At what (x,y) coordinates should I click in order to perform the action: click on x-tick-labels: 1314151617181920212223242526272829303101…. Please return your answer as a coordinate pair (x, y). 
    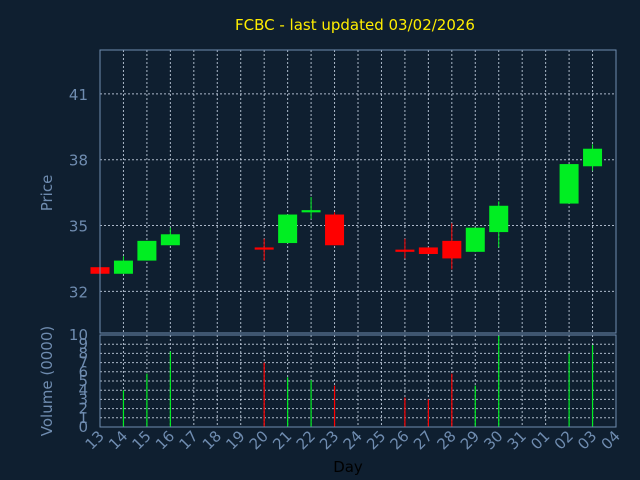
    Looking at the image, I should click on (353, 440).